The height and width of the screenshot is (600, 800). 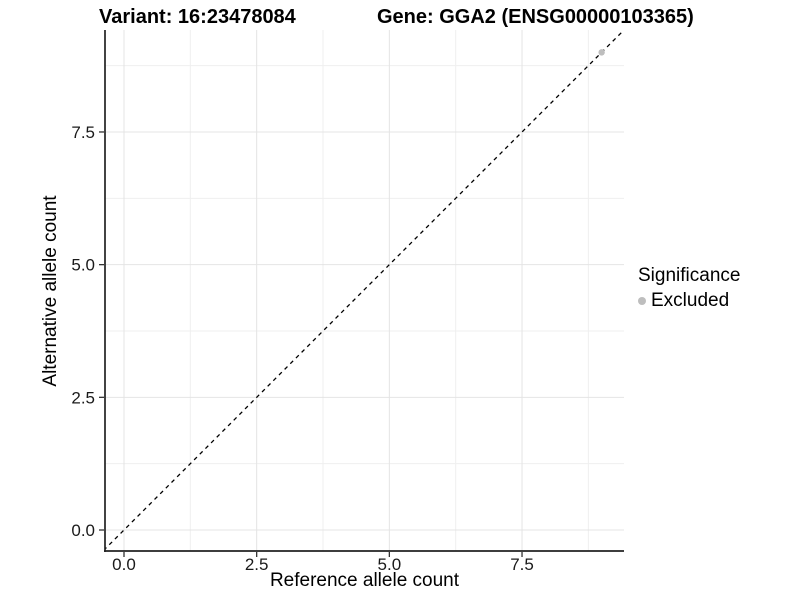 What do you see at coordinates (83, 530) in the screenshot?
I see `y-tick-label: 0.0` at bounding box center [83, 530].